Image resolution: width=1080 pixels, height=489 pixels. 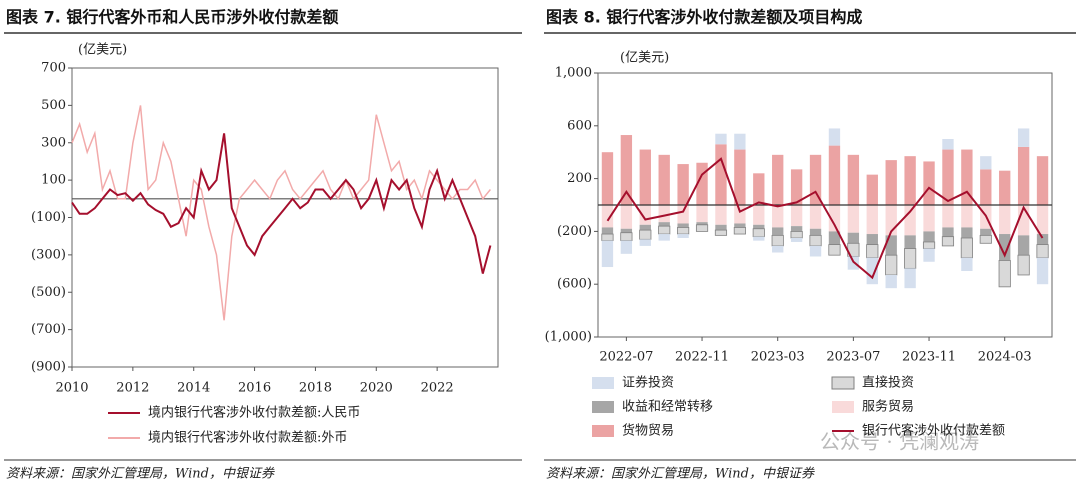 I want to click on y-tick-label: (1,000), so click(x=568, y=337).